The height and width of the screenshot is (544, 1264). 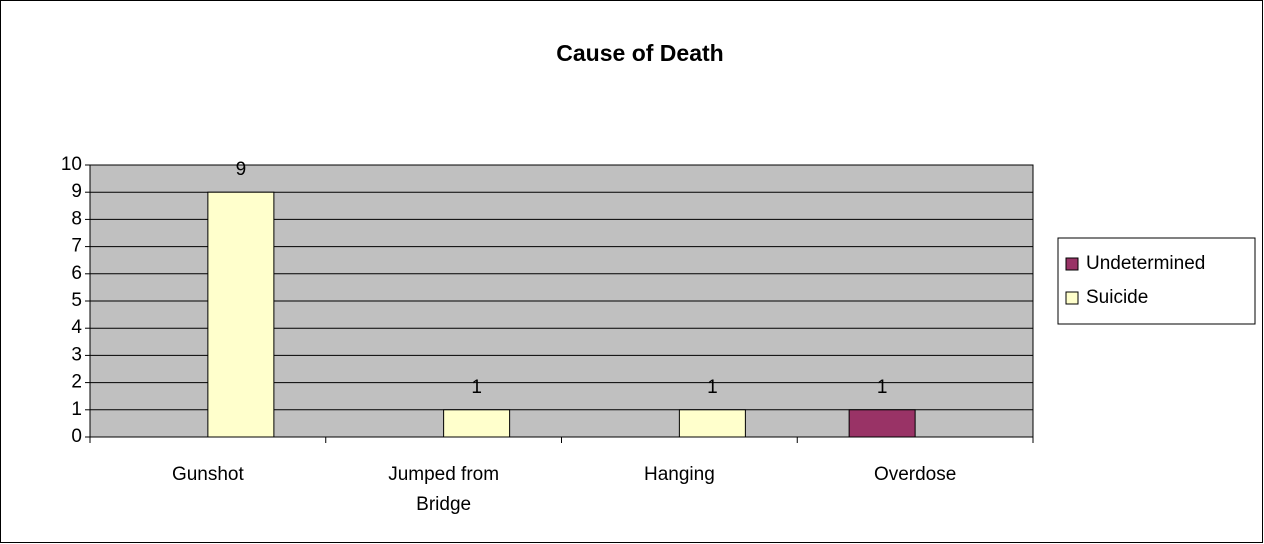 I want to click on x-tick-label: Gunshot, so click(x=207, y=474).